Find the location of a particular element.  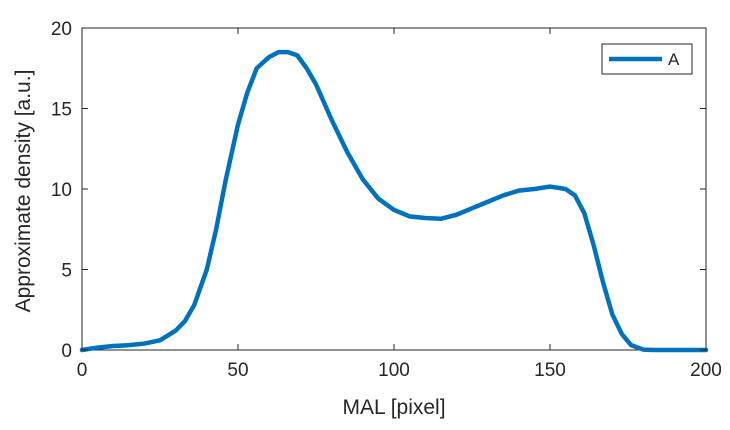

y-tick-label: 20 is located at coordinates (61, 29).